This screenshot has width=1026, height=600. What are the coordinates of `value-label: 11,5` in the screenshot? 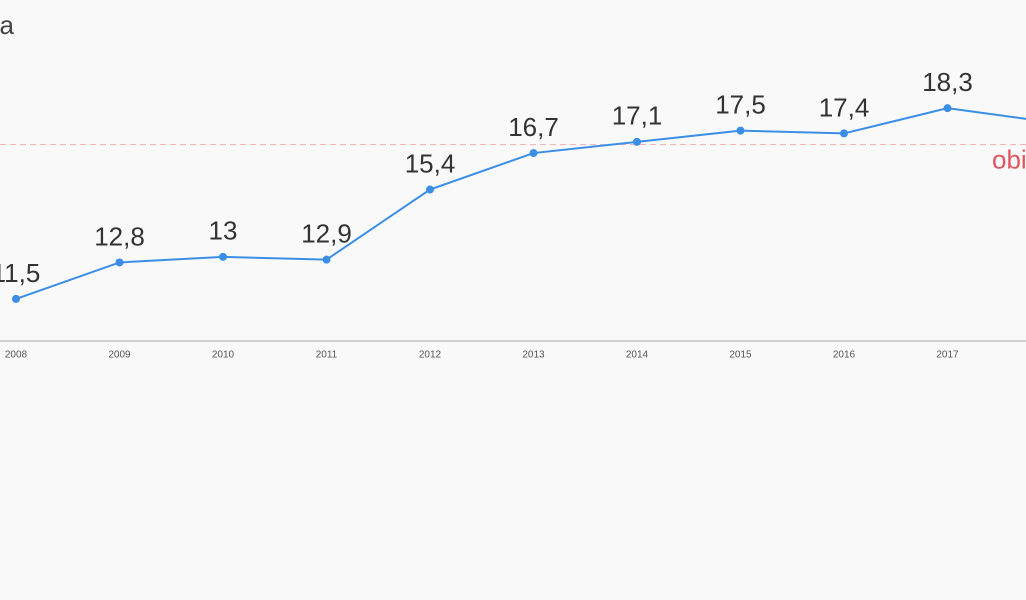 It's located at (20, 273).